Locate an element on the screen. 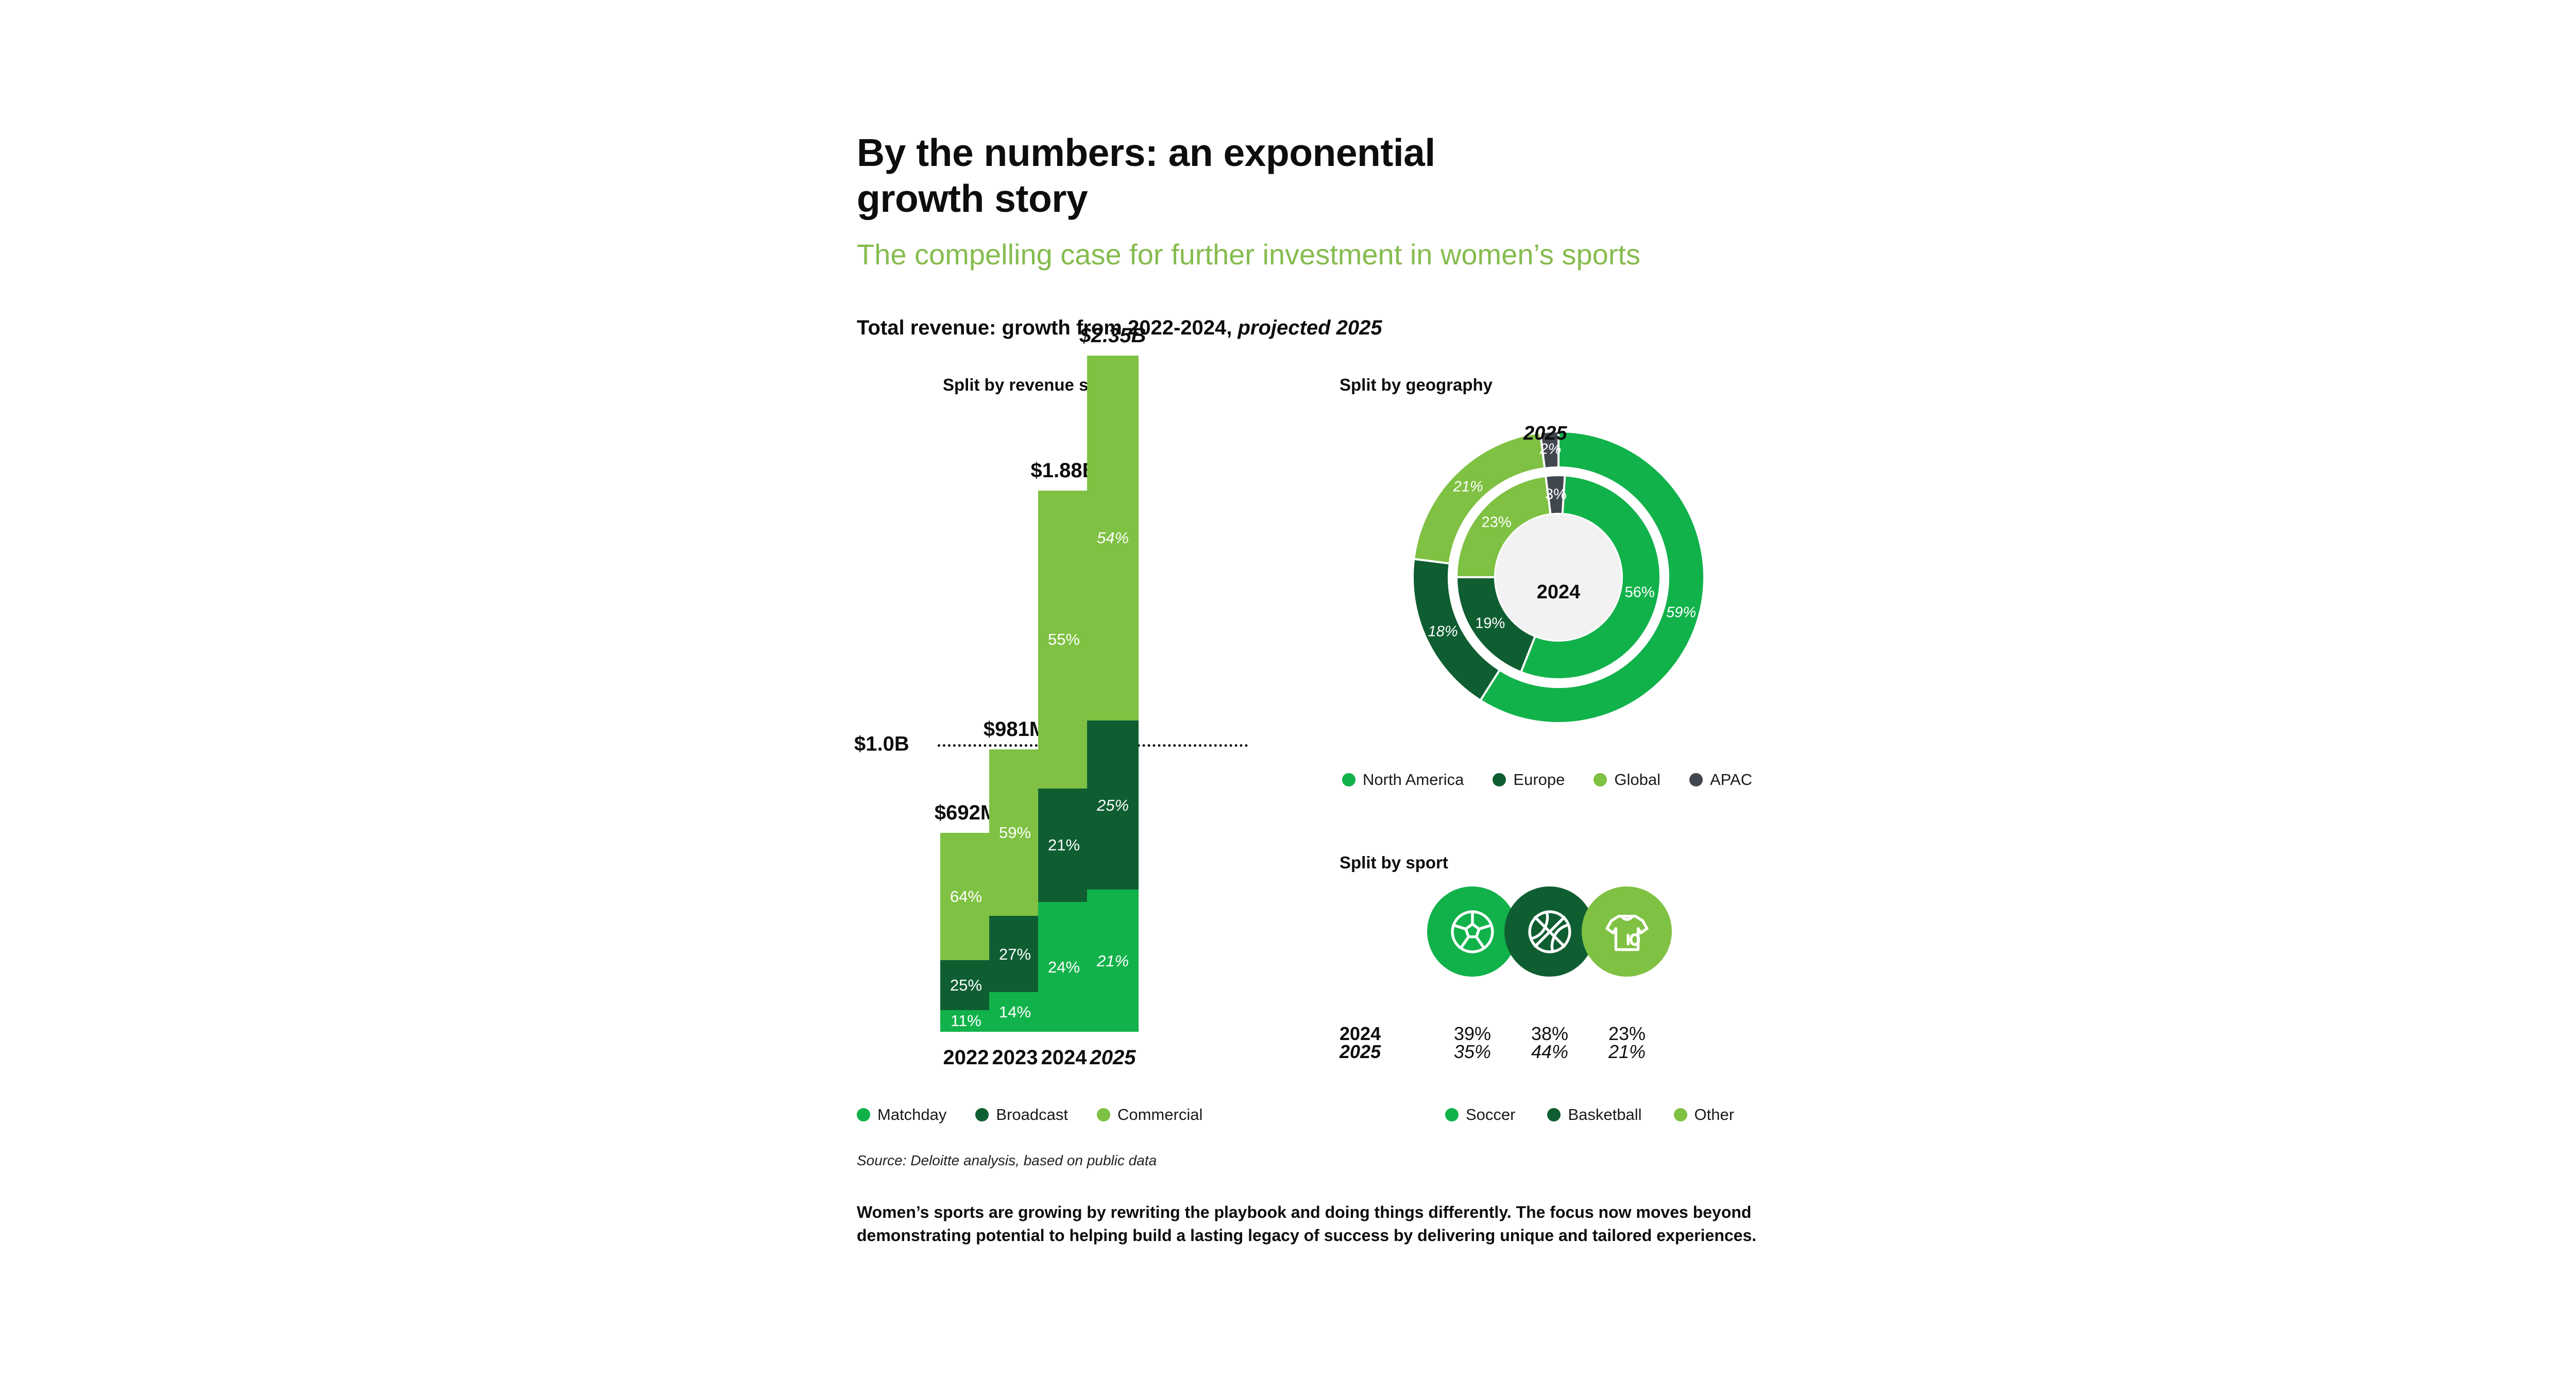 The width and height of the screenshot is (2576, 1391). bar-segment-2022-matchday: 11% is located at coordinates (966, 1021).